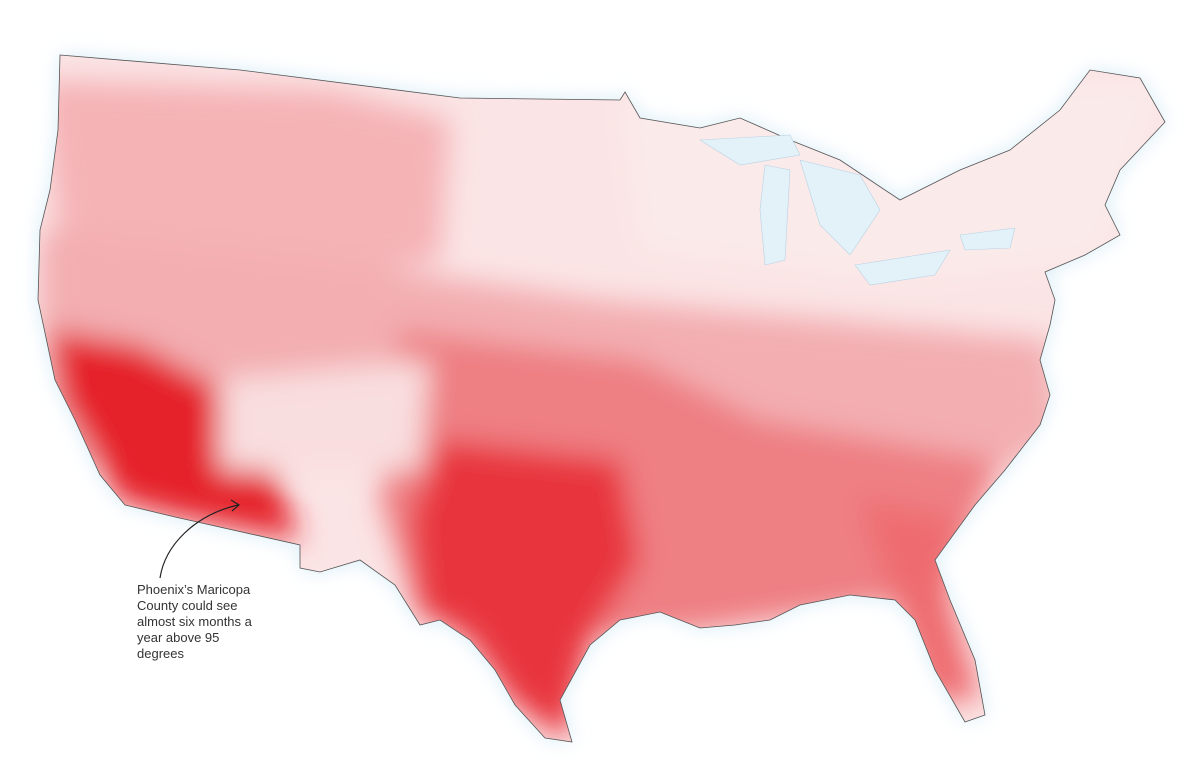 The height and width of the screenshot is (783, 1187). What do you see at coordinates (194, 589) in the screenshot?
I see `annotation-line: Phoenix’s Maricopa` at bounding box center [194, 589].